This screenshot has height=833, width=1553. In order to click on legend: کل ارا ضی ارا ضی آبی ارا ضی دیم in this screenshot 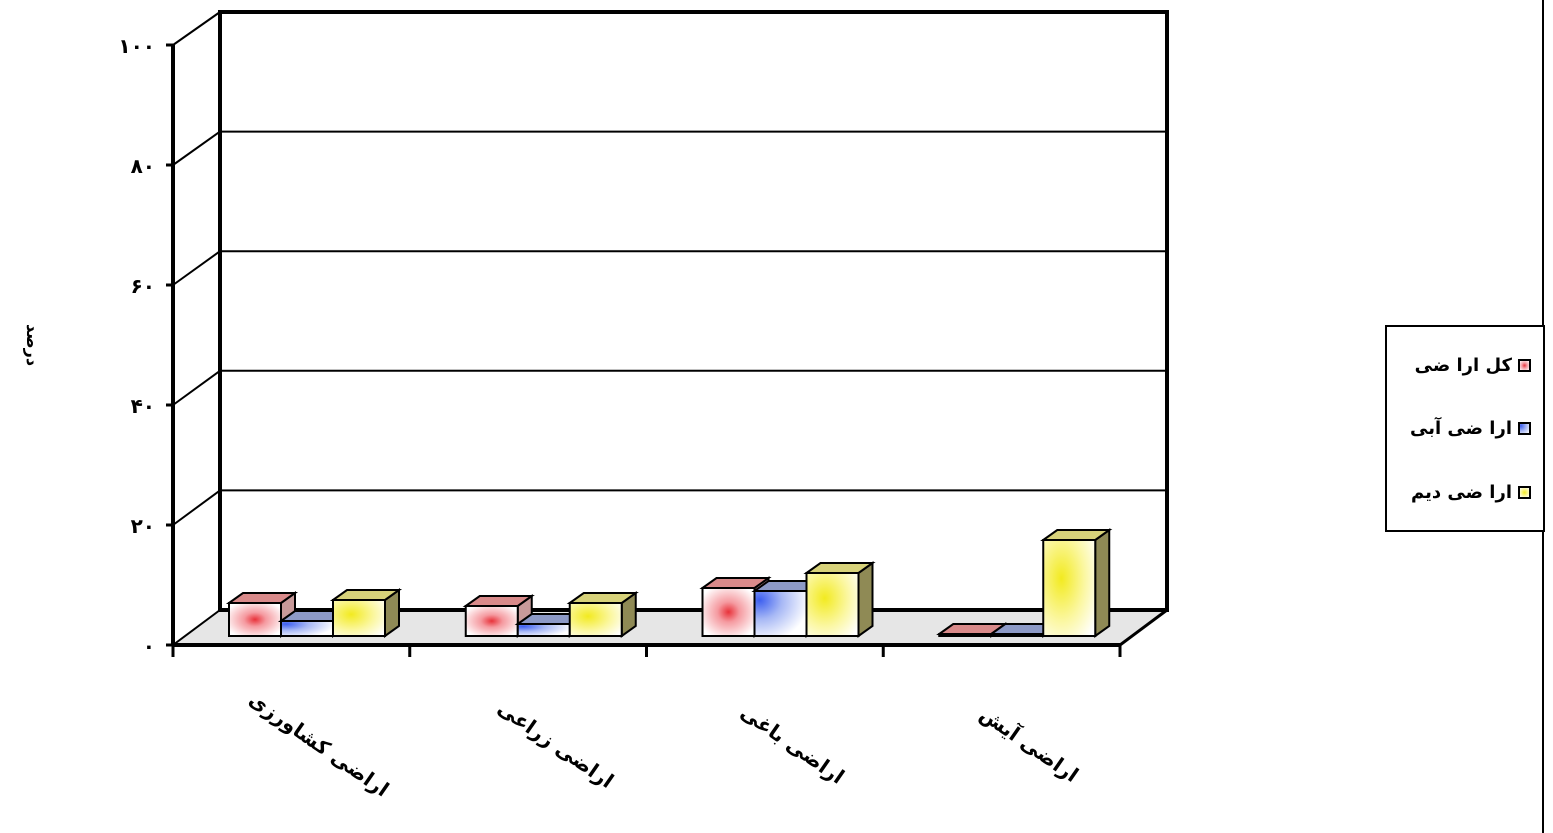, I will do `click(1465, 428)`.